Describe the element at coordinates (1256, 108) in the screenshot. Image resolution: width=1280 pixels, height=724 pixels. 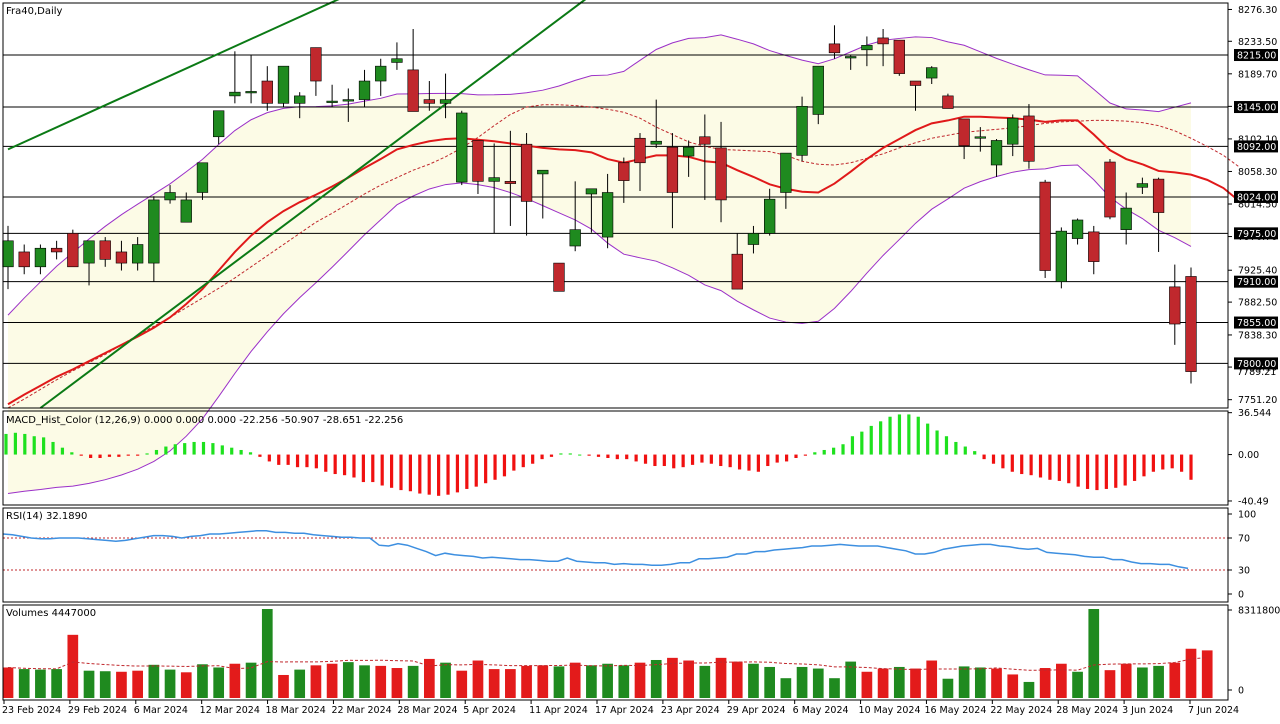
I see `level-tag-label: 8145.00` at that location.